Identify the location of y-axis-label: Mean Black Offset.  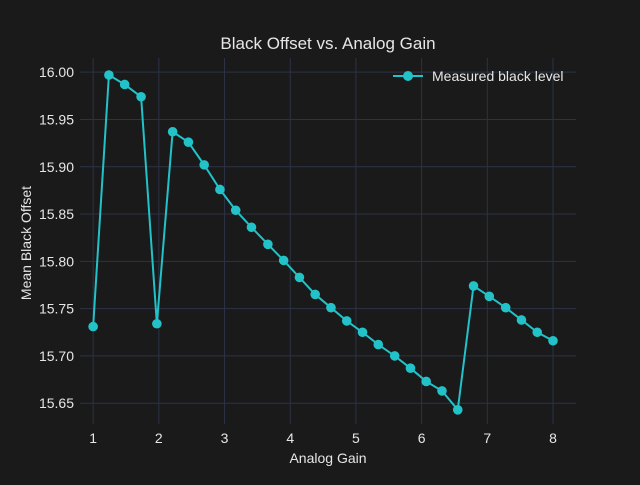
(26, 243).